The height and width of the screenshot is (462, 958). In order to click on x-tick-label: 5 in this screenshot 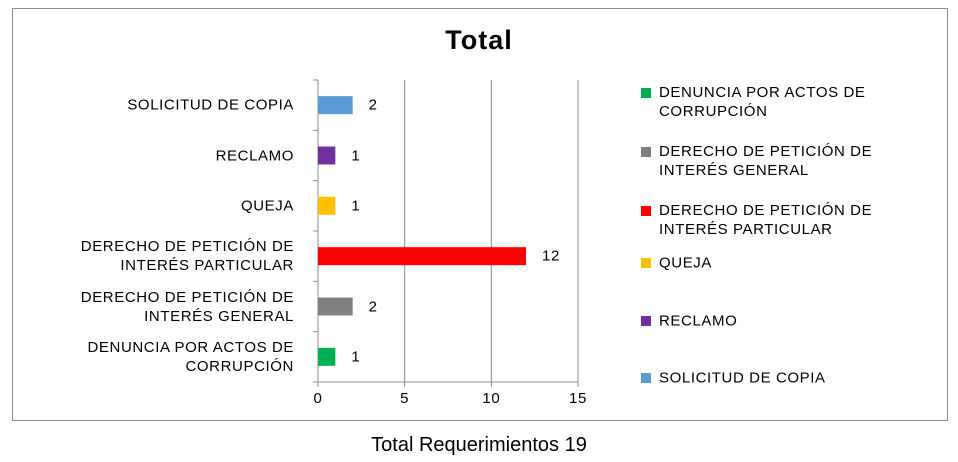, I will do `click(405, 398)`.